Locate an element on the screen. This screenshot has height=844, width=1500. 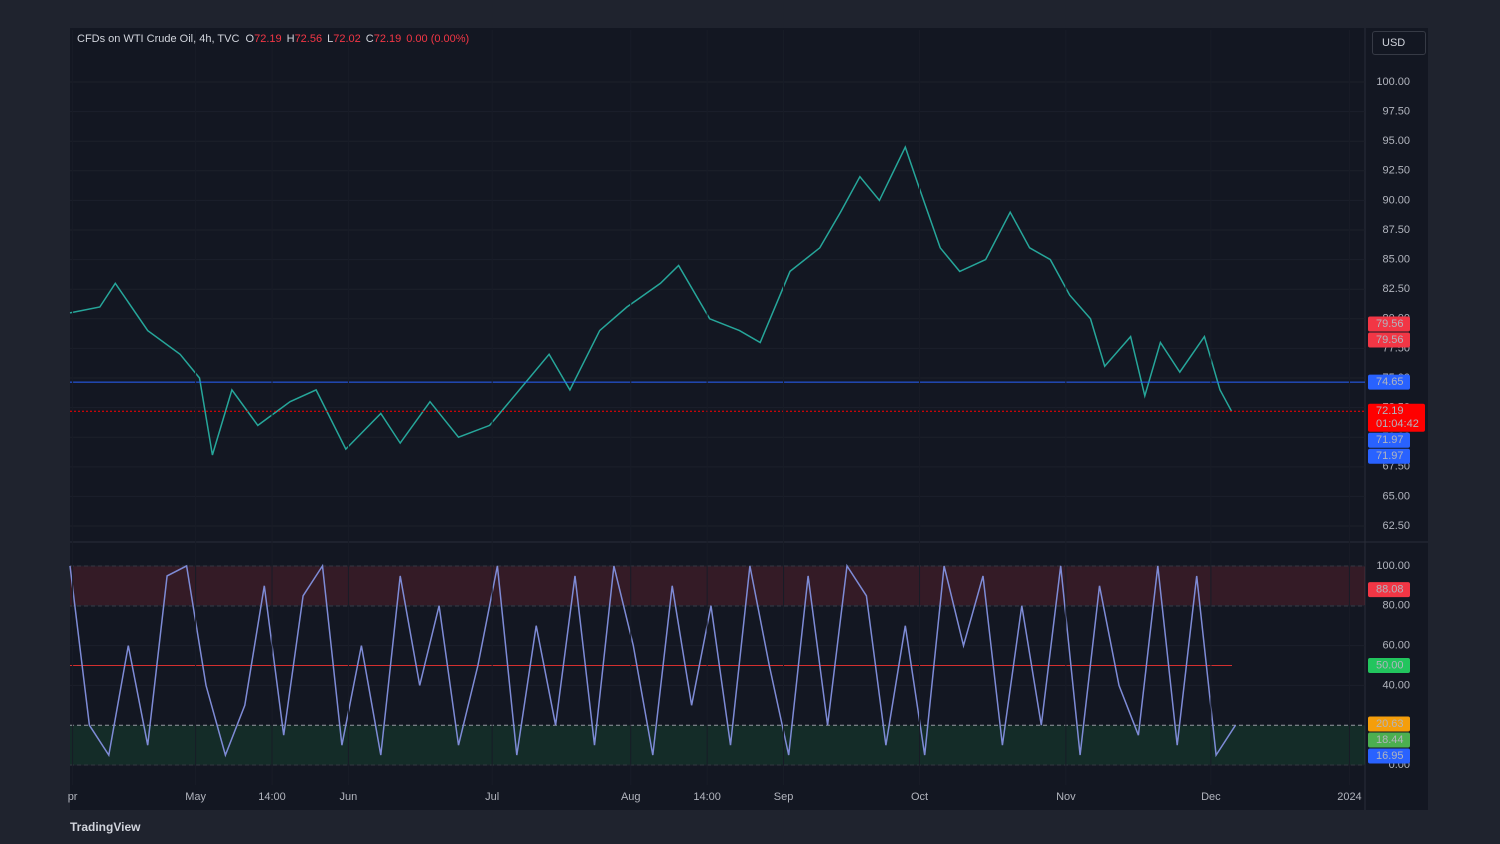
x-tick-label: Jul is located at coordinates (492, 797).